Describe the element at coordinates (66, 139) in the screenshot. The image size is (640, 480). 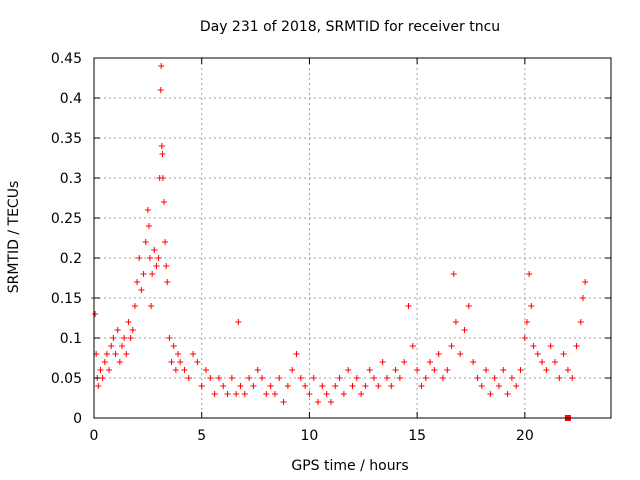
I see `y-tick-label: 0.35` at that location.